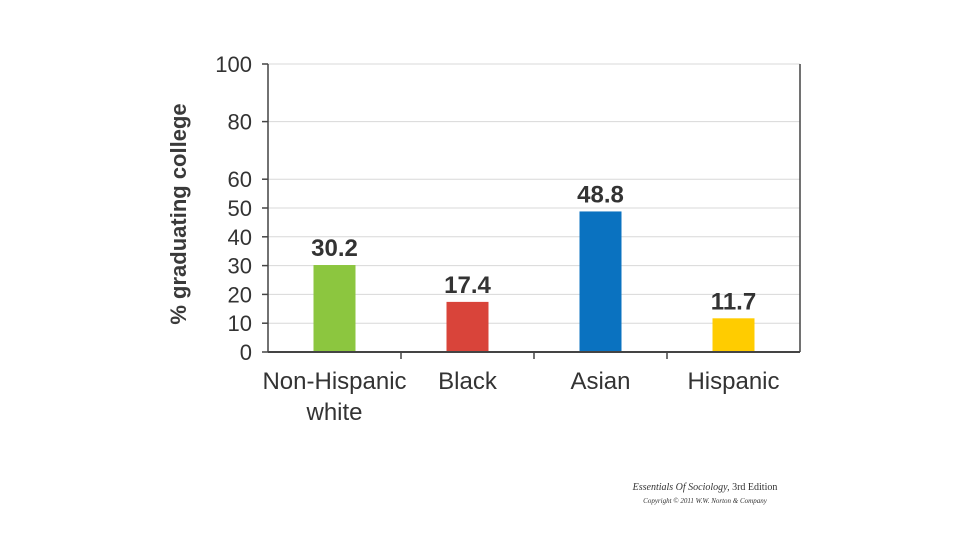 The width and height of the screenshot is (960, 540). I want to click on y-axis-label: % graduating college, so click(178, 213).